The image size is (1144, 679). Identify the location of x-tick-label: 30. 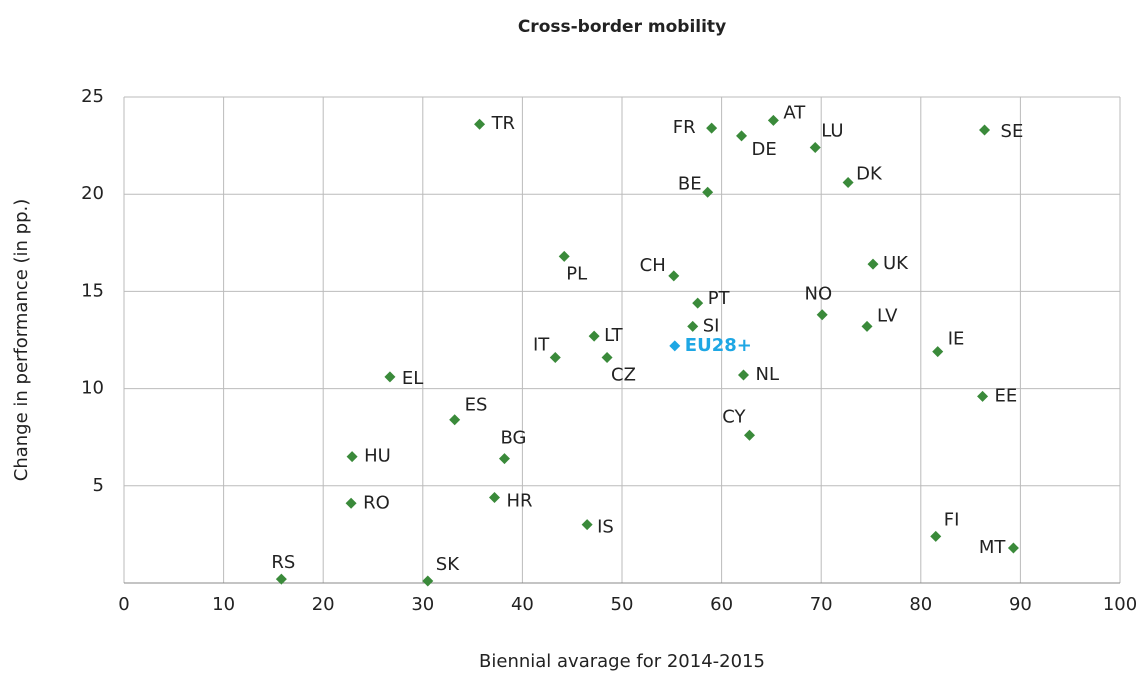
(422, 604).